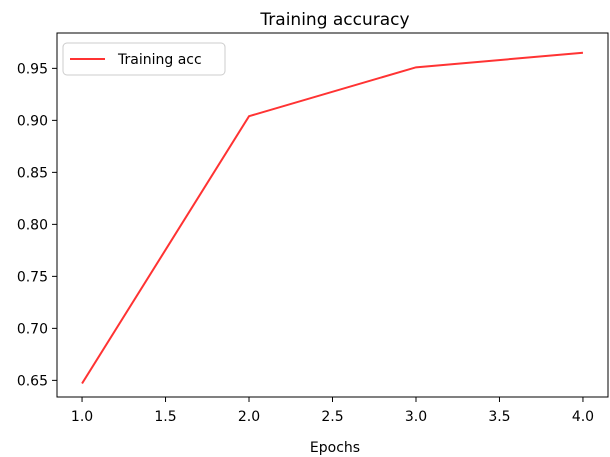 This screenshot has height=457, width=610. I want to click on x-axis-label: Epochs, so click(335, 448).